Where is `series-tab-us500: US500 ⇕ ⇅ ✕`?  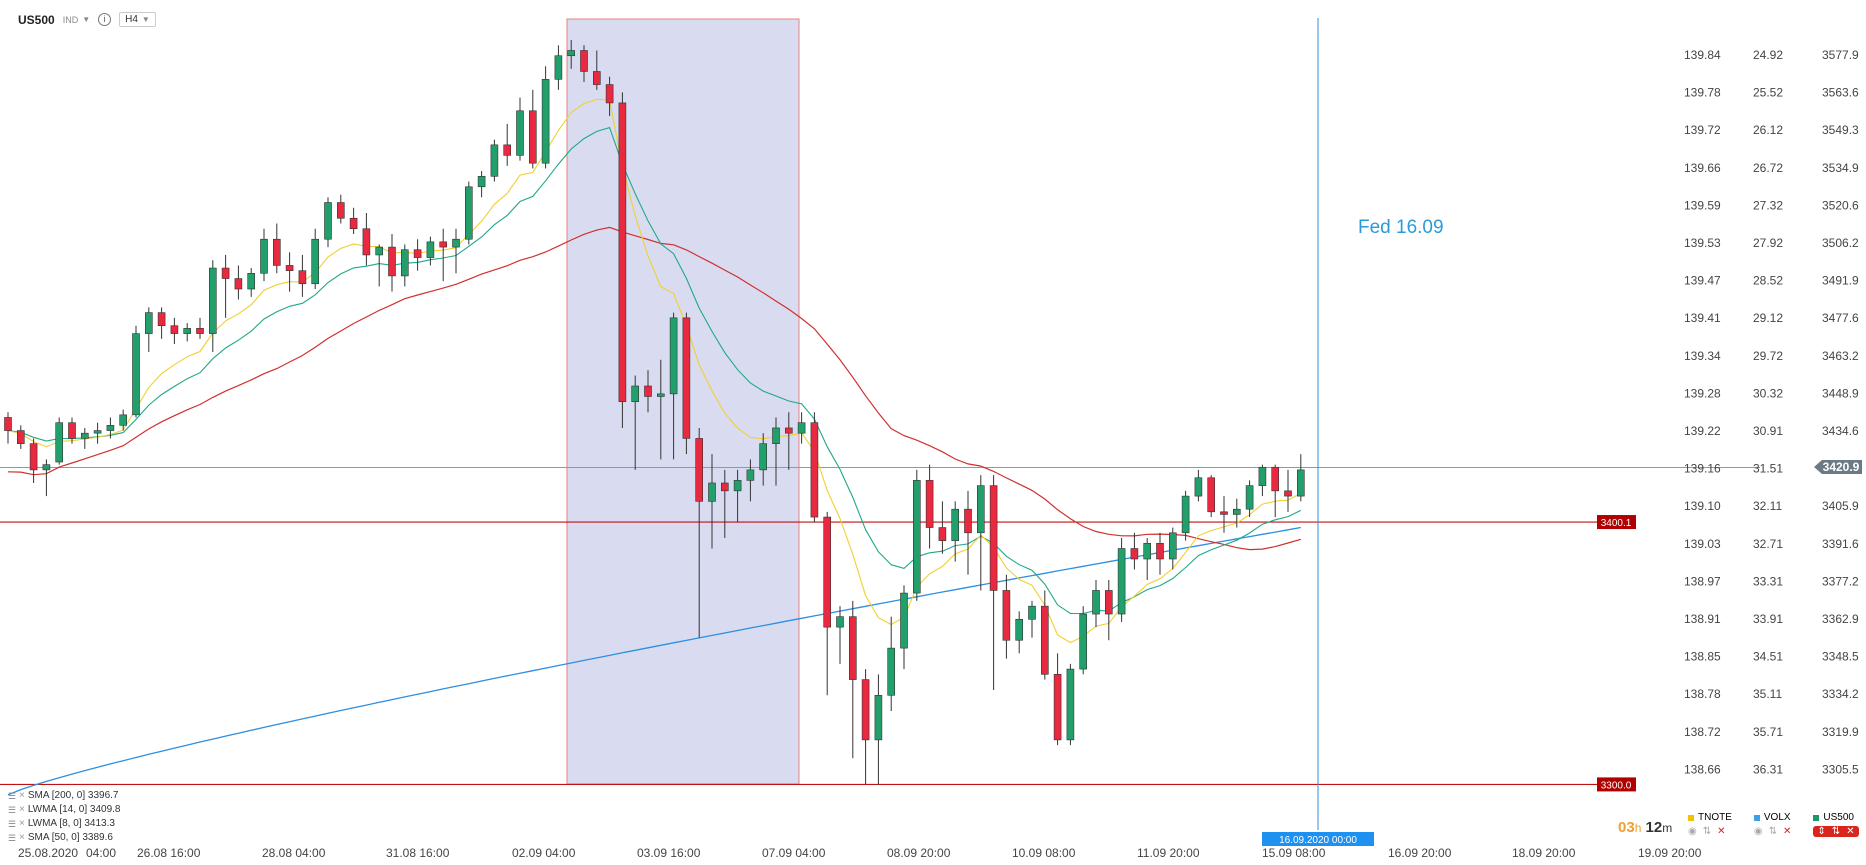 series-tab-us500: US500 ⇕ ⇅ ✕ is located at coordinates (1836, 824).